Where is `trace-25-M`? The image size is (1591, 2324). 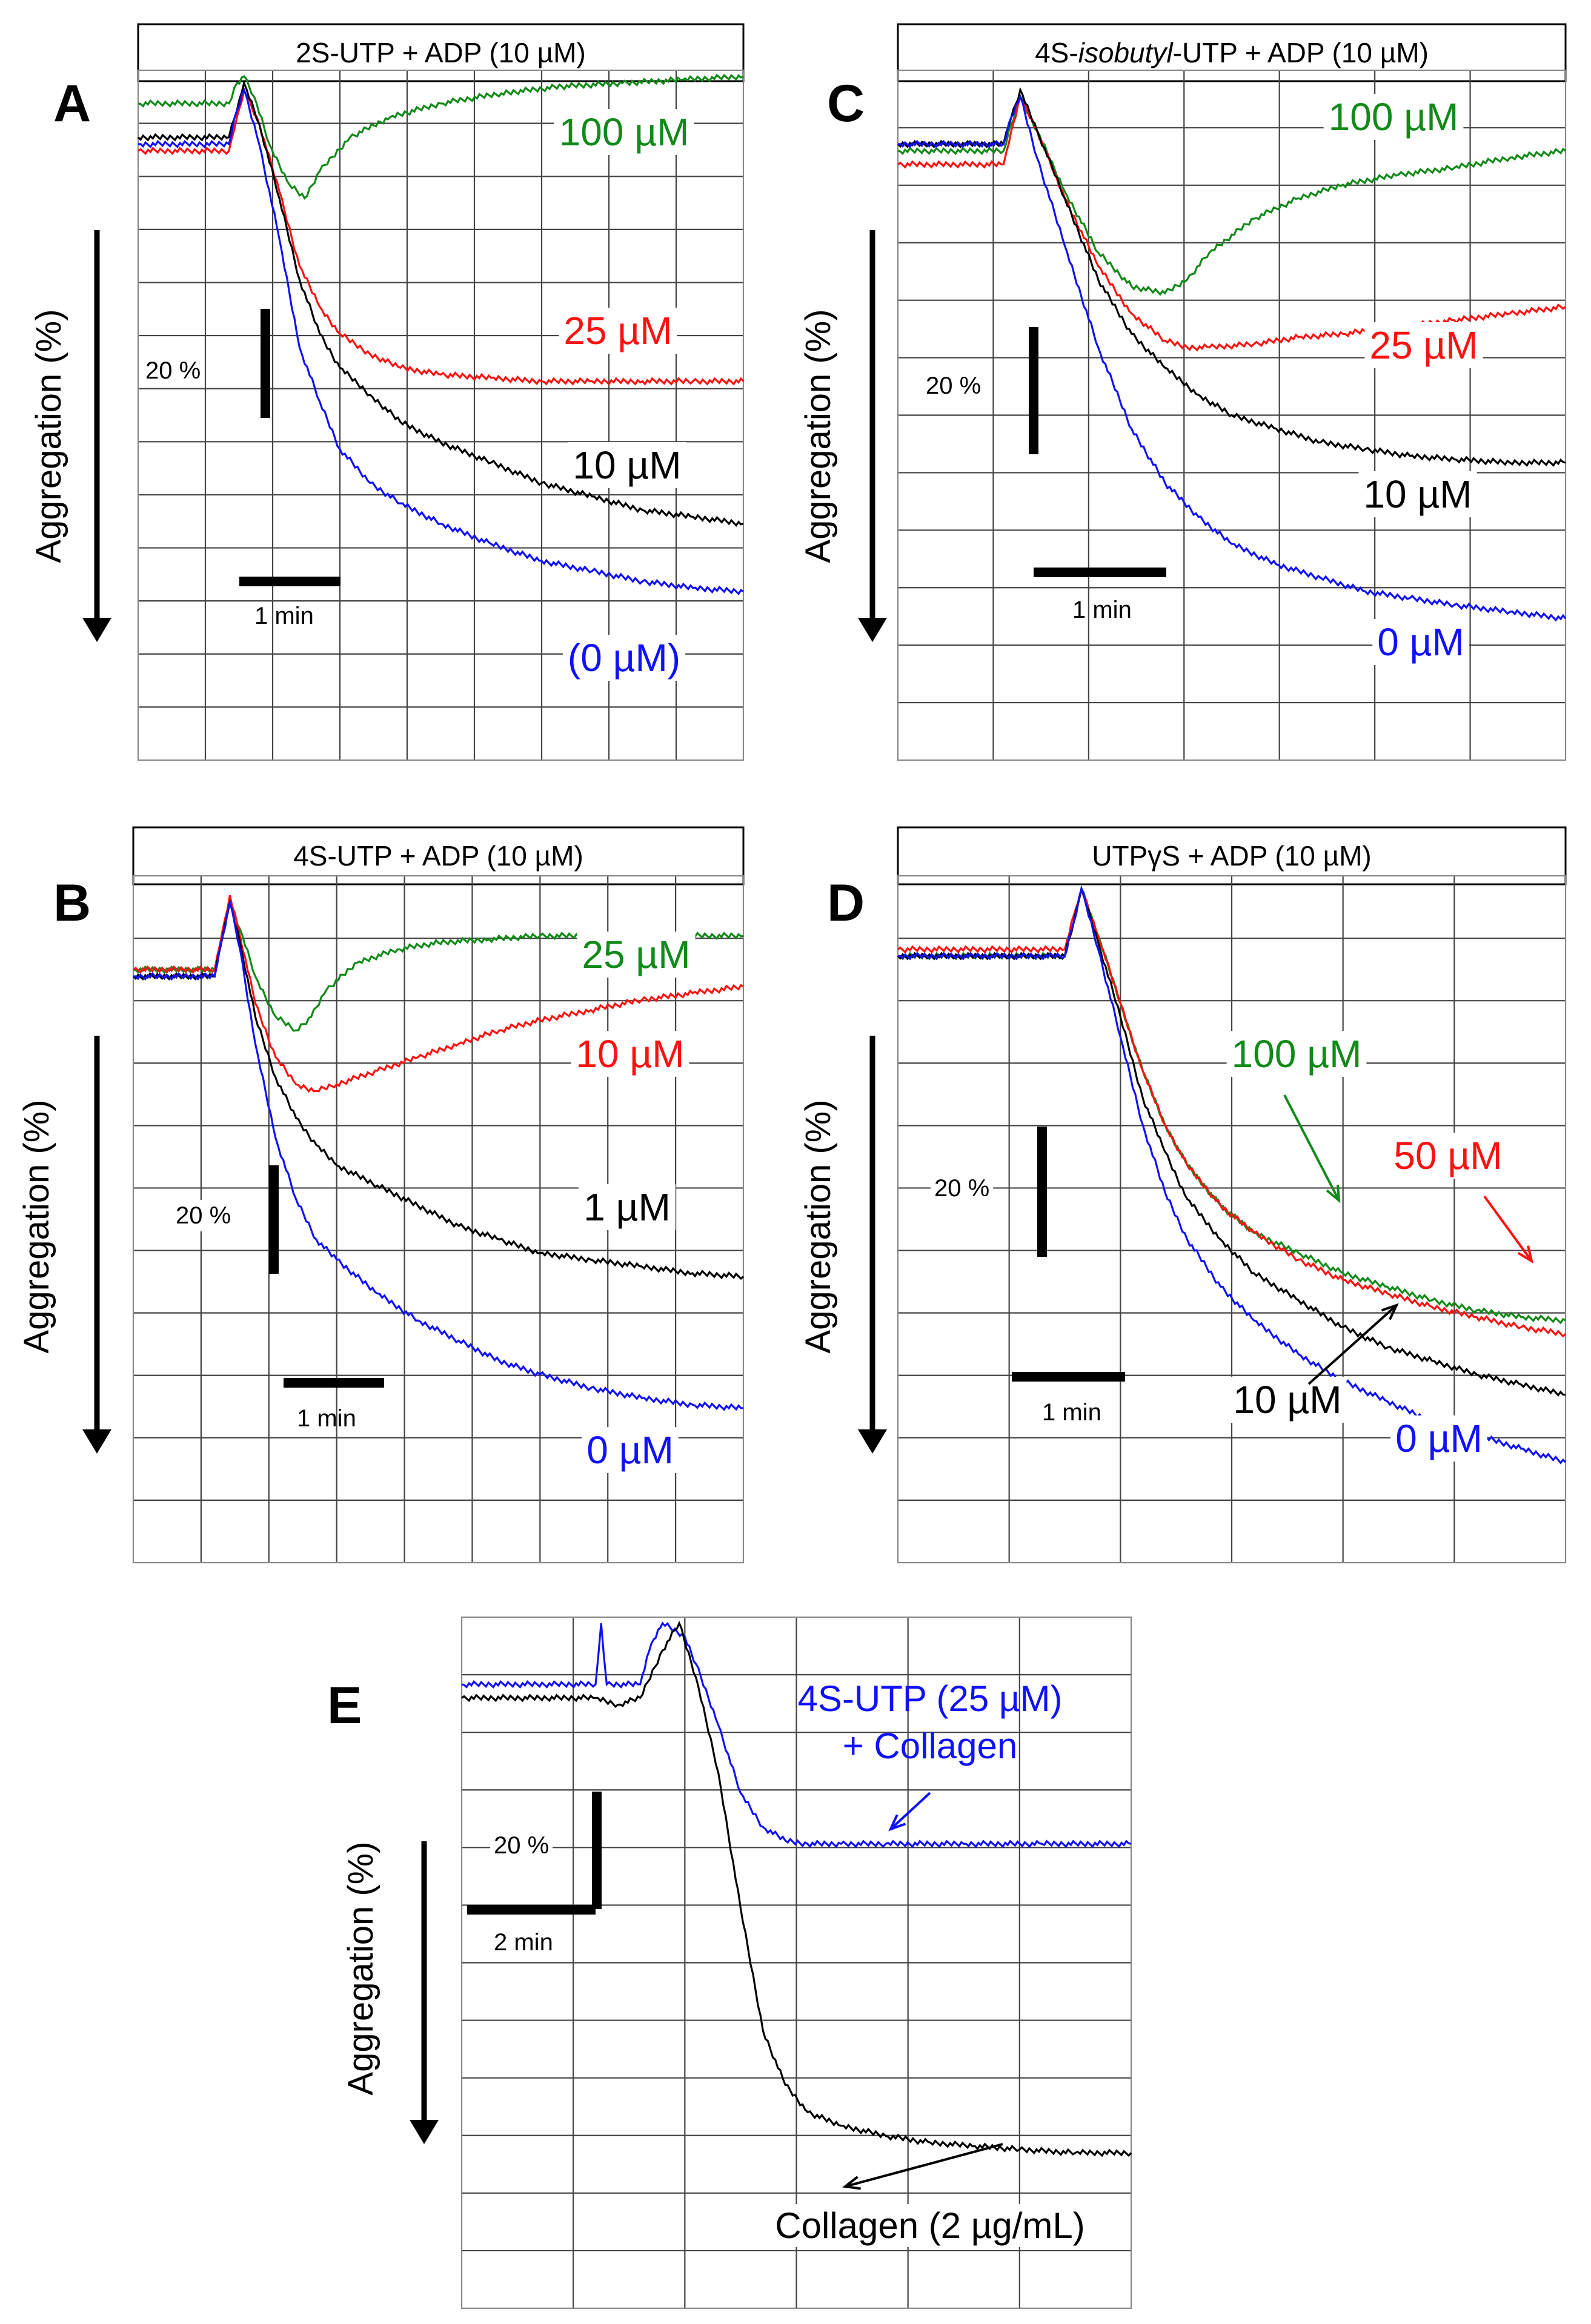
trace-25-M is located at coordinates (1231, 222).